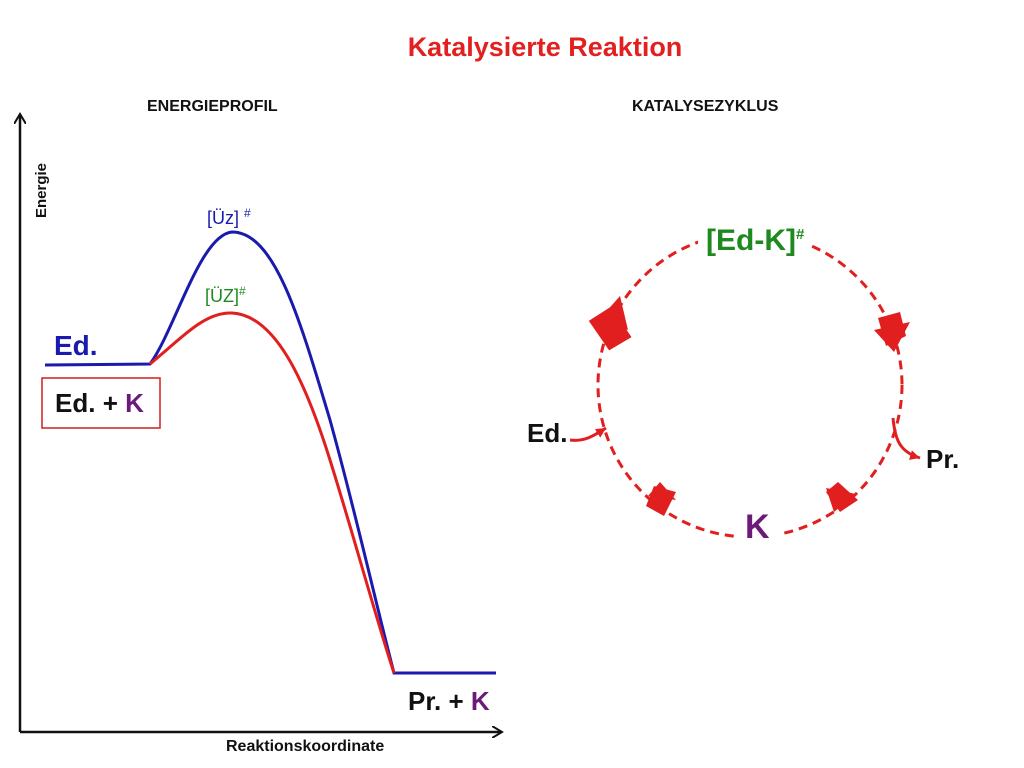 The width and height of the screenshot is (1024, 768). I want to click on ts-catalyzed-mark: #, so click(242, 291).